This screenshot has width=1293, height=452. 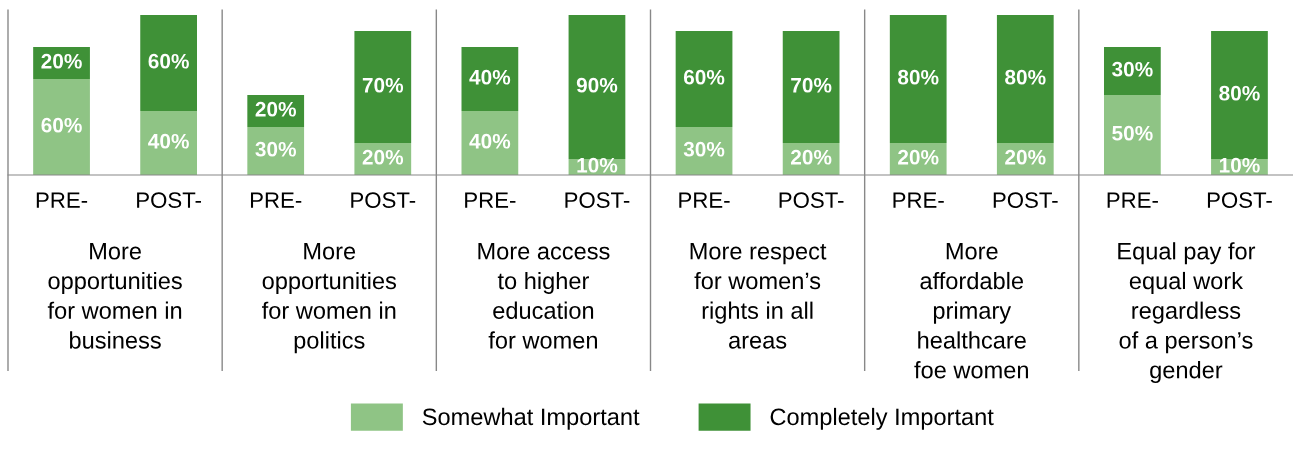 I want to click on data-label: 50%, so click(x=1132, y=133).